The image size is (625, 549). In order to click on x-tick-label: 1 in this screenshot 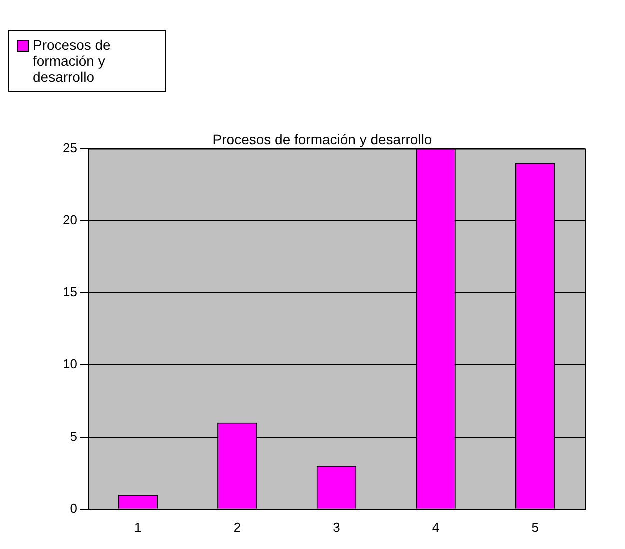, I will do `click(138, 527)`.